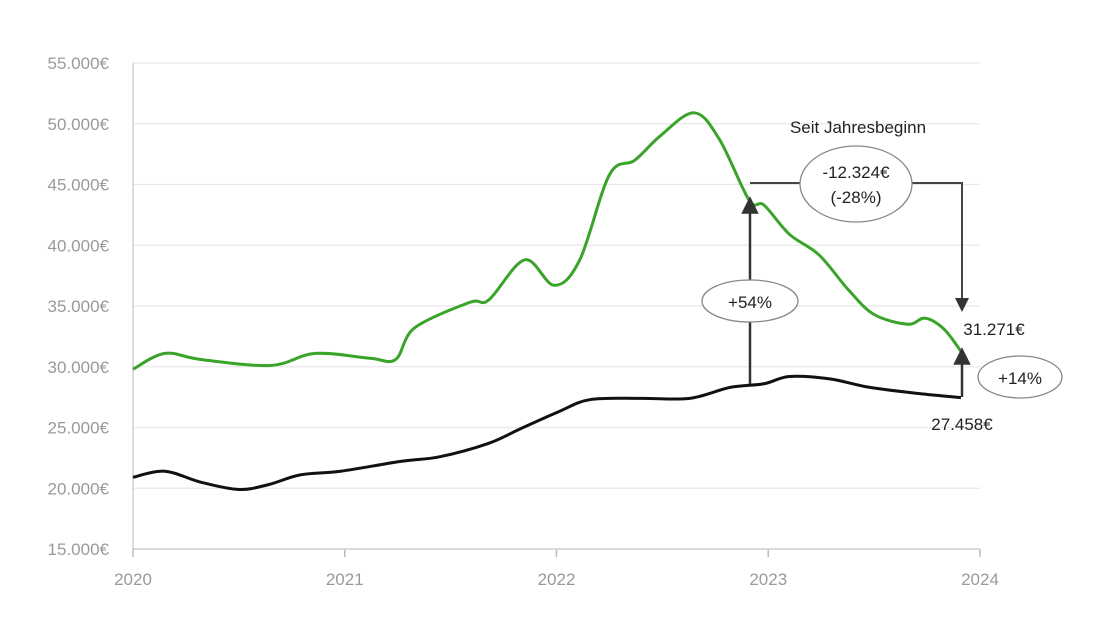 The height and width of the screenshot is (639, 1100). What do you see at coordinates (79, 245) in the screenshot?
I see `y-tick-label: 40.000€` at bounding box center [79, 245].